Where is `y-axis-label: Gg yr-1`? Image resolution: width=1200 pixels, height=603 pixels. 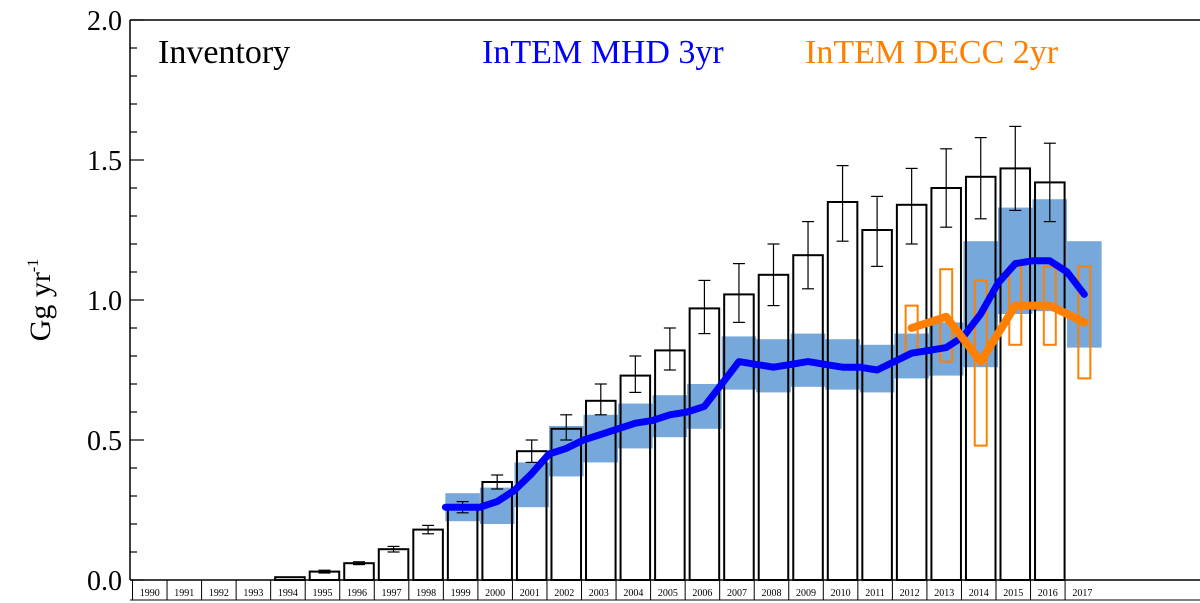 y-axis-label: Gg yr-1 is located at coordinates (40, 300).